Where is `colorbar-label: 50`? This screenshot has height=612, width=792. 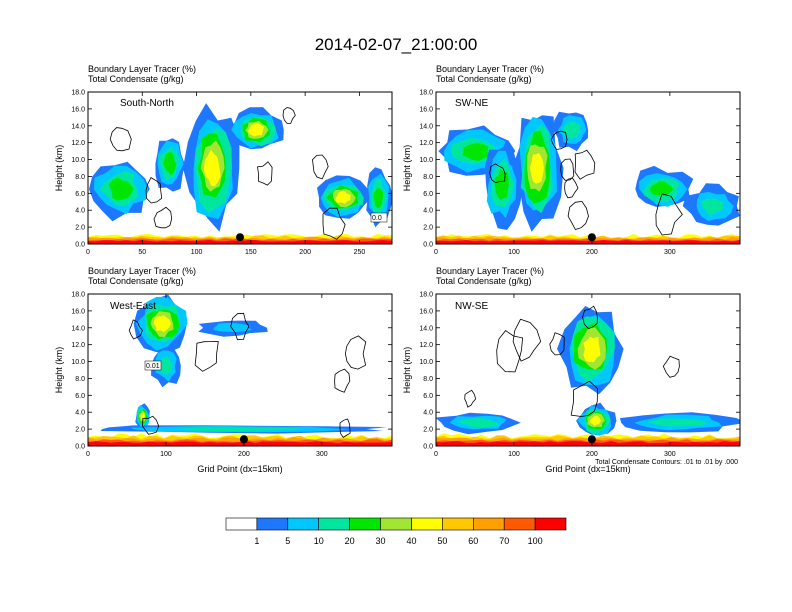
colorbar-label: 50 is located at coordinates (442, 541).